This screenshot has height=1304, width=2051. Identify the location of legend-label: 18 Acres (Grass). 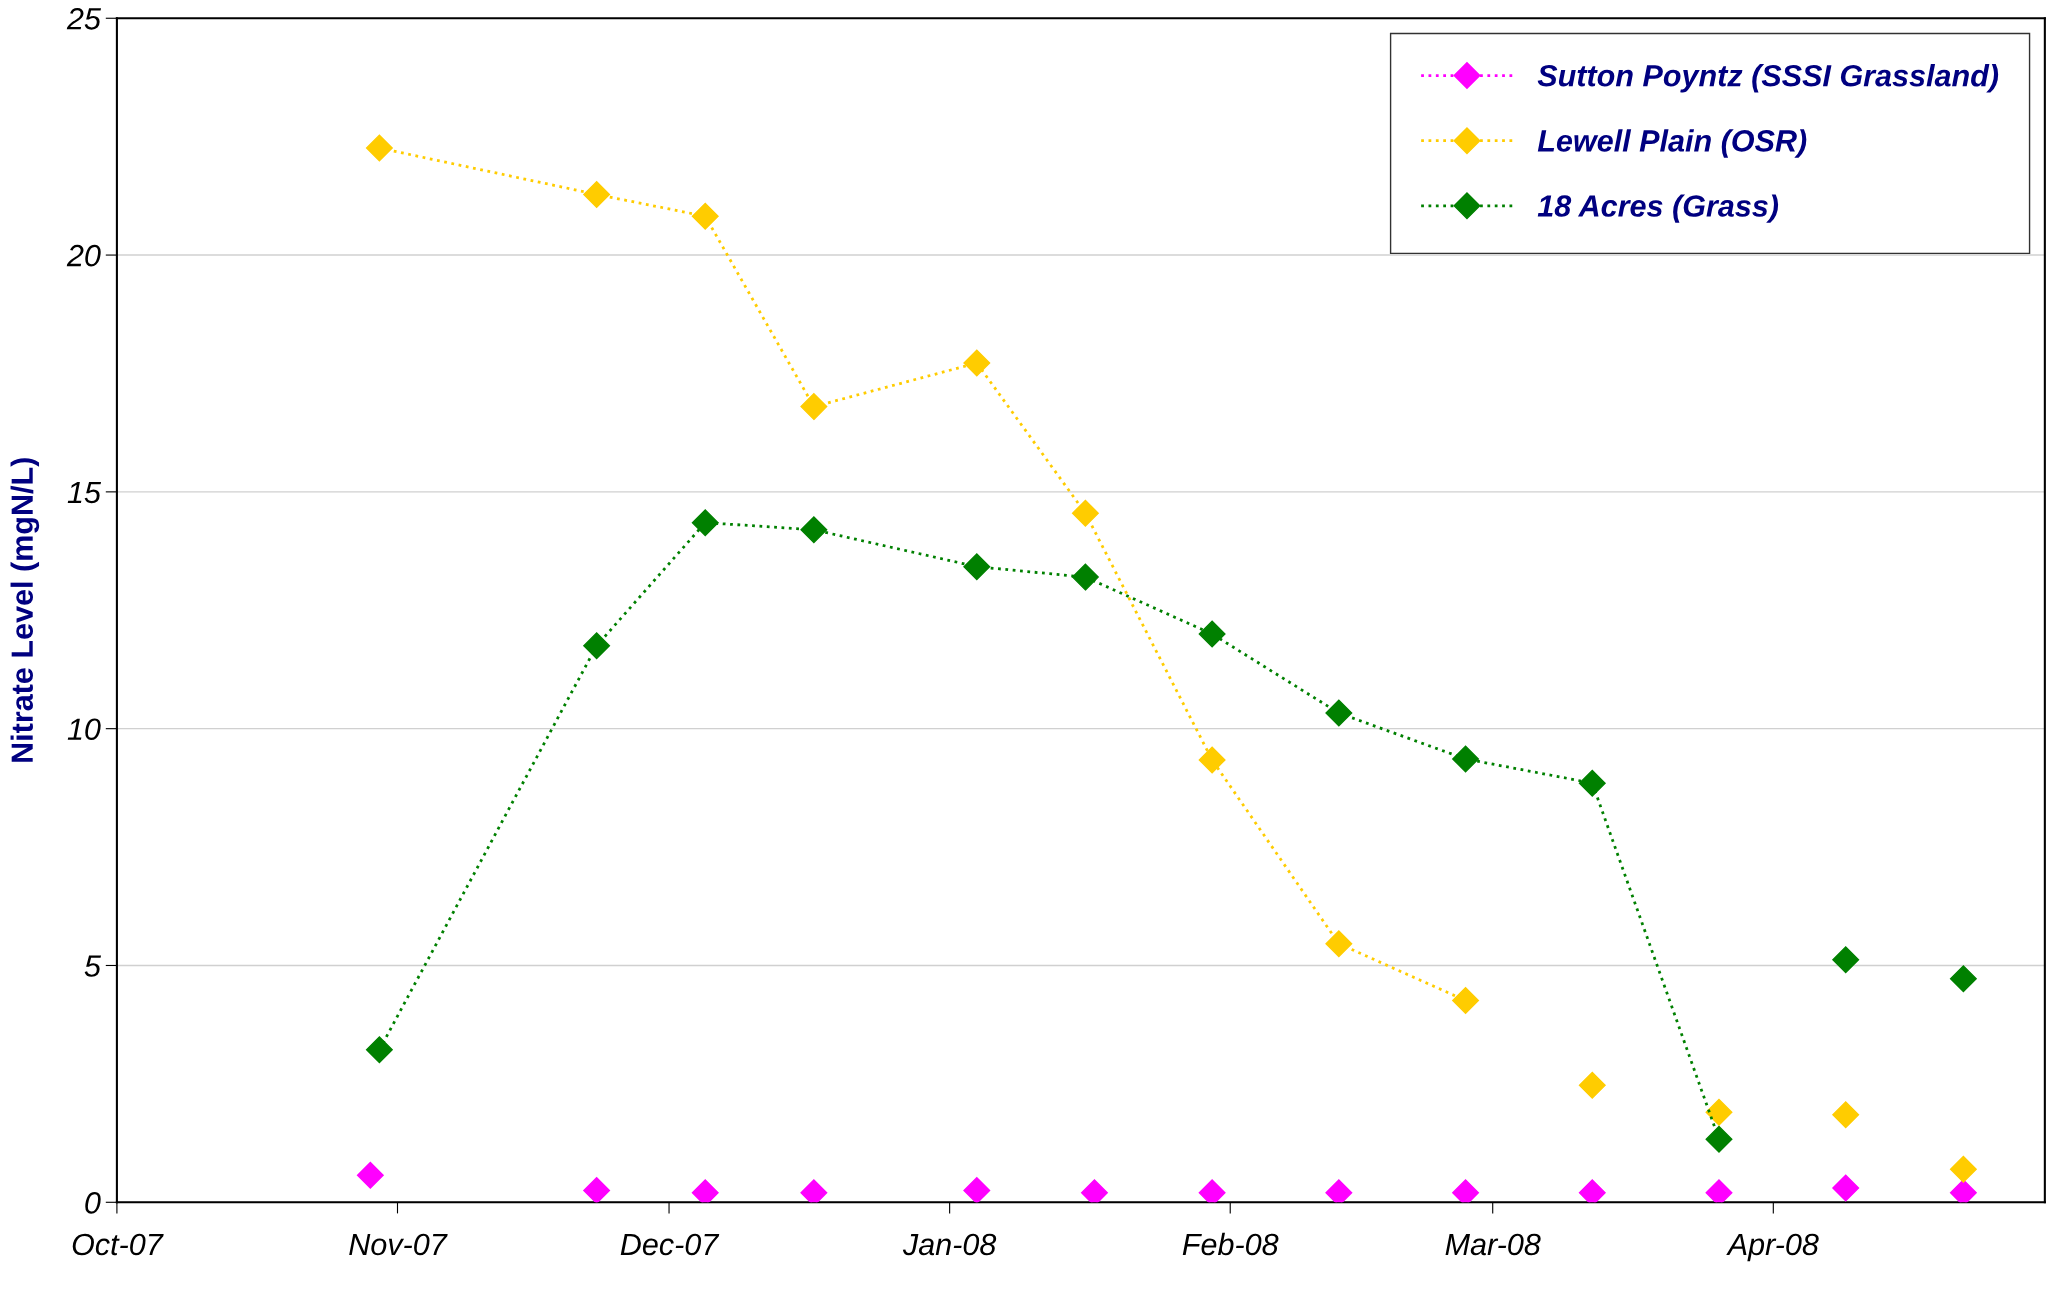
(1658, 208).